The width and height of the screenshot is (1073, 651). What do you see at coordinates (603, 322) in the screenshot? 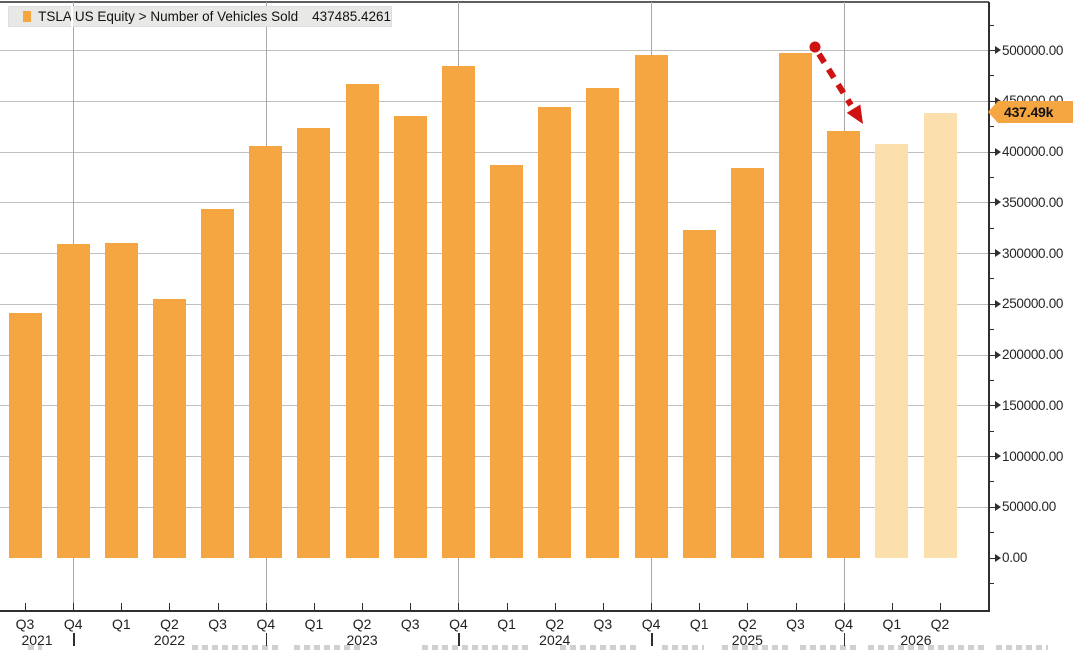
I see `bar-q3-2024` at bounding box center [603, 322].